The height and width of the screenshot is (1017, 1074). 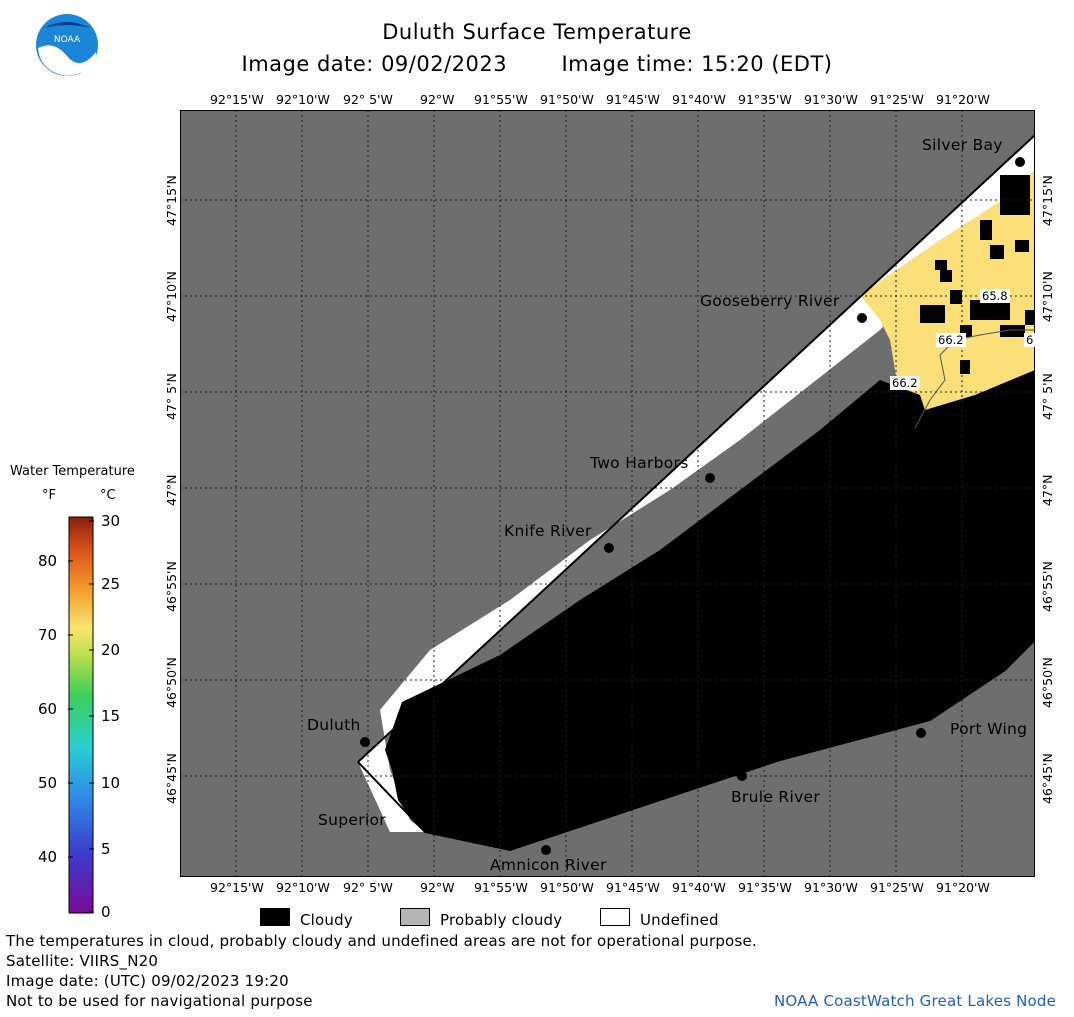 What do you see at coordinates (275, 917) in the screenshot?
I see `key-cloudy-swatch` at bounding box center [275, 917].